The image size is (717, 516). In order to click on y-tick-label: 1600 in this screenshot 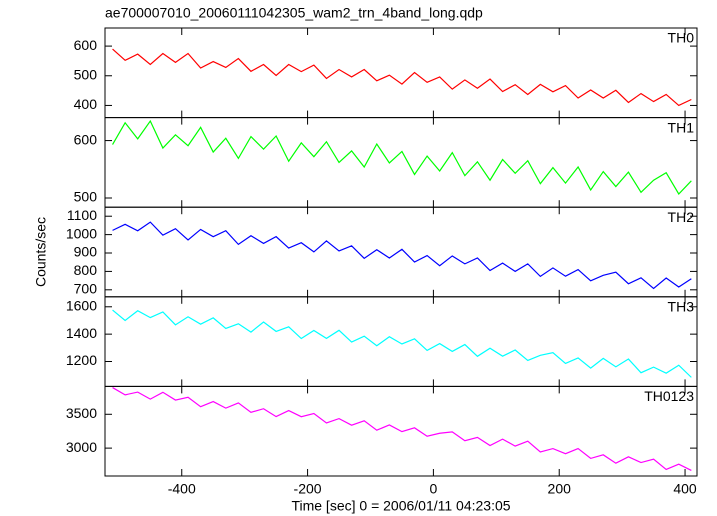, I will do `click(81, 305)`.